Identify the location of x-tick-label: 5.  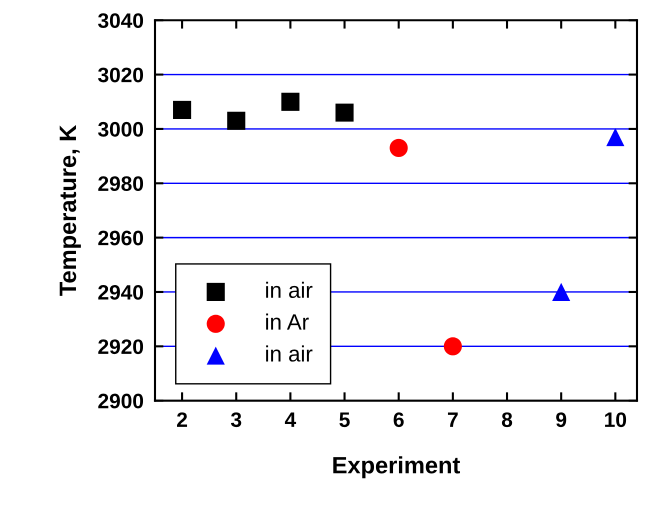
(344, 420).